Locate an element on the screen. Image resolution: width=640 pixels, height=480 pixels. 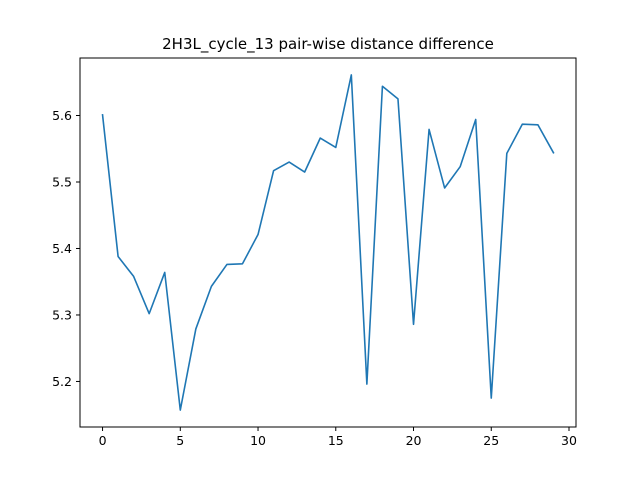
y-tick-label: 5.6 is located at coordinates (62, 115).